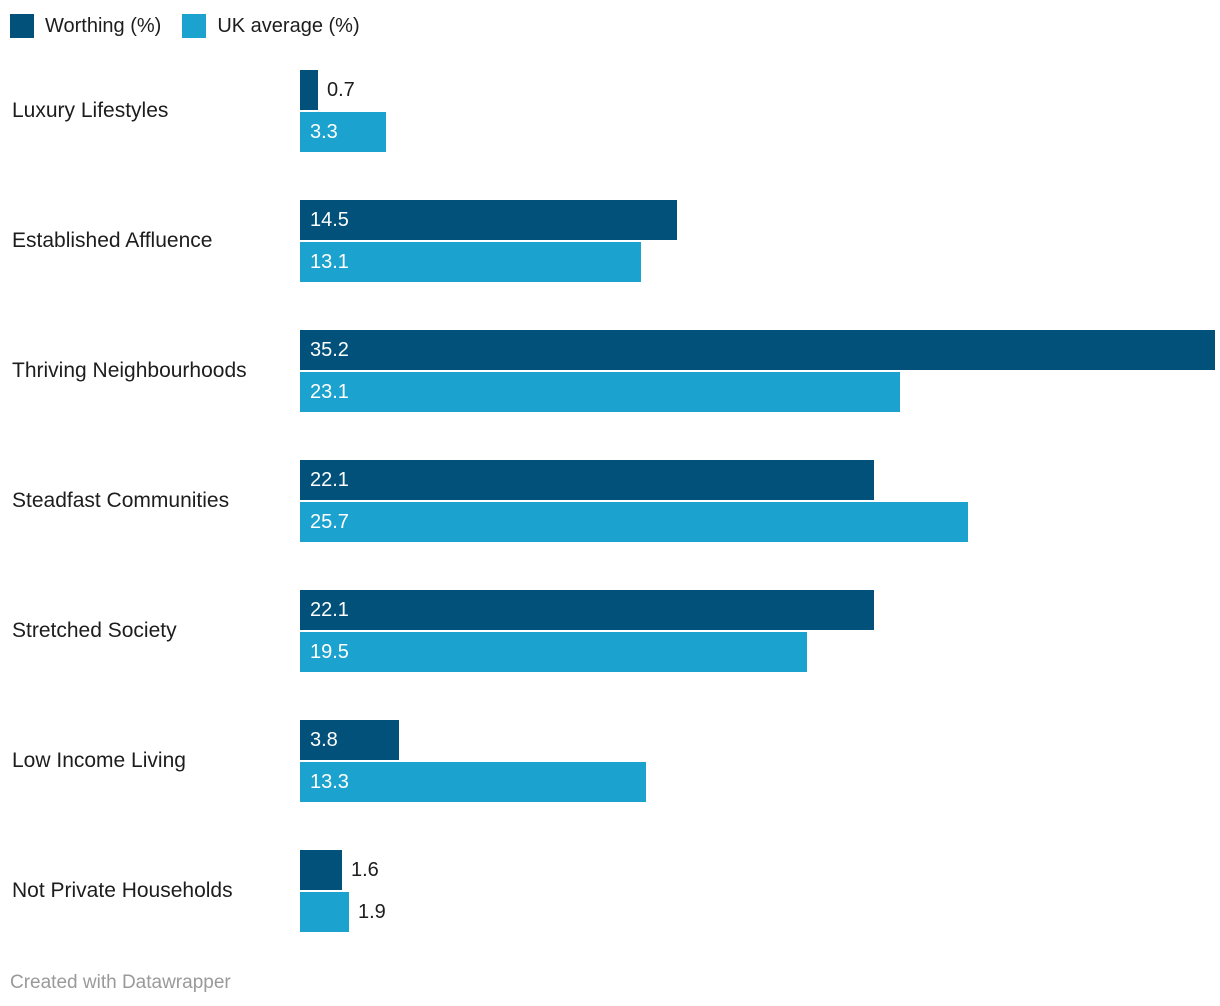 The height and width of the screenshot is (1006, 1220). I want to click on value-label: 1.6, so click(365, 869).